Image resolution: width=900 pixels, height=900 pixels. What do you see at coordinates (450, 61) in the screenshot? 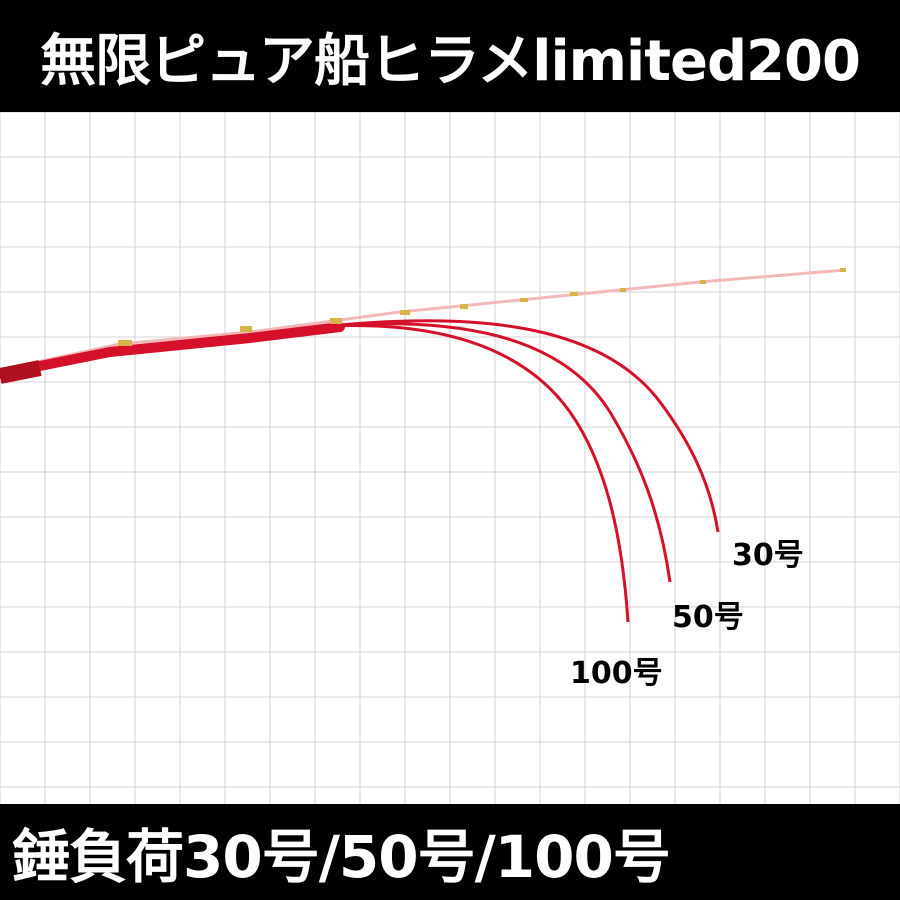
I see `product-title: 無限ピュア船ヒラメlimited200` at bounding box center [450, 61].